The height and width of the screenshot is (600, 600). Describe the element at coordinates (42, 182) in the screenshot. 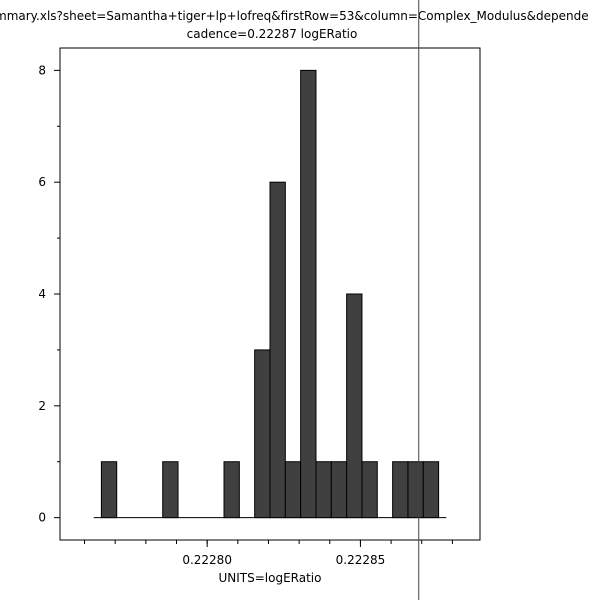

I see `y-tick-label: 6` at that location.